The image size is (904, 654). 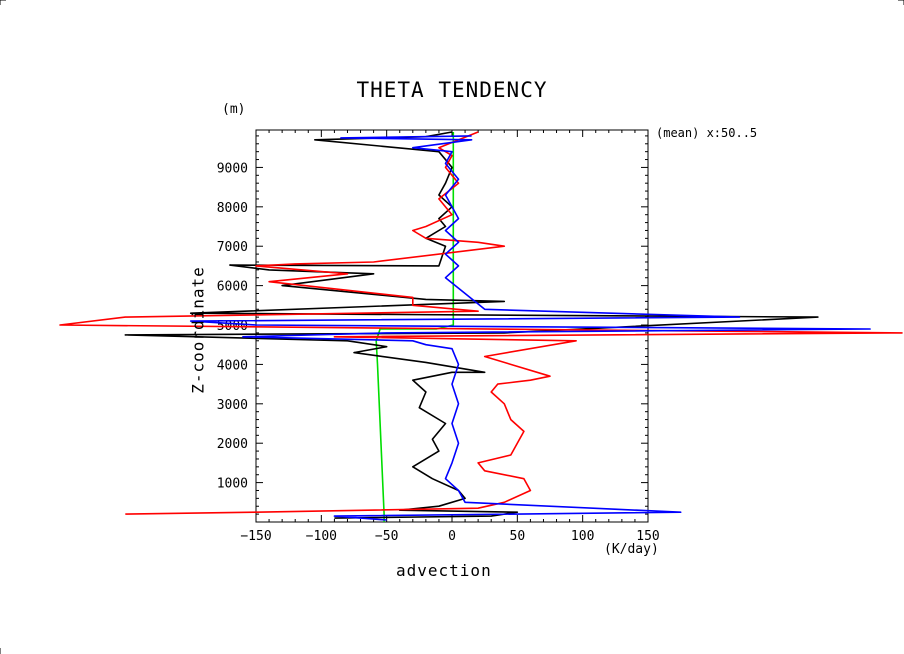 What do you see at coordinates (198, 330) in the screenshot?
I see `y-axis-label: Z-coordinate` at bounding box center [198, 330].